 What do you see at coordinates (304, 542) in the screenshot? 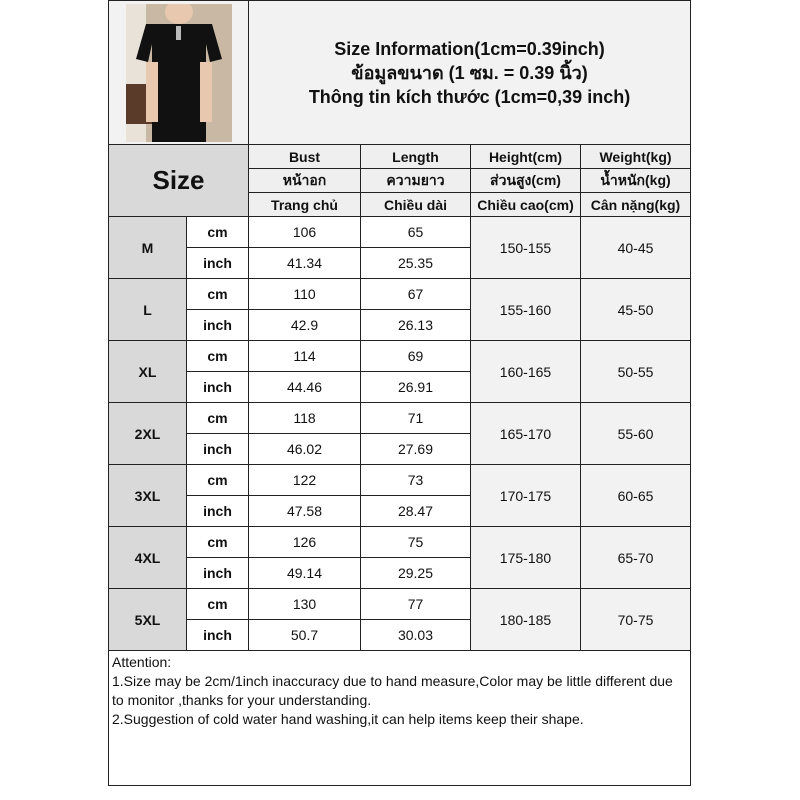
I see `bust-value: 126` at bounding box center [304, 542].